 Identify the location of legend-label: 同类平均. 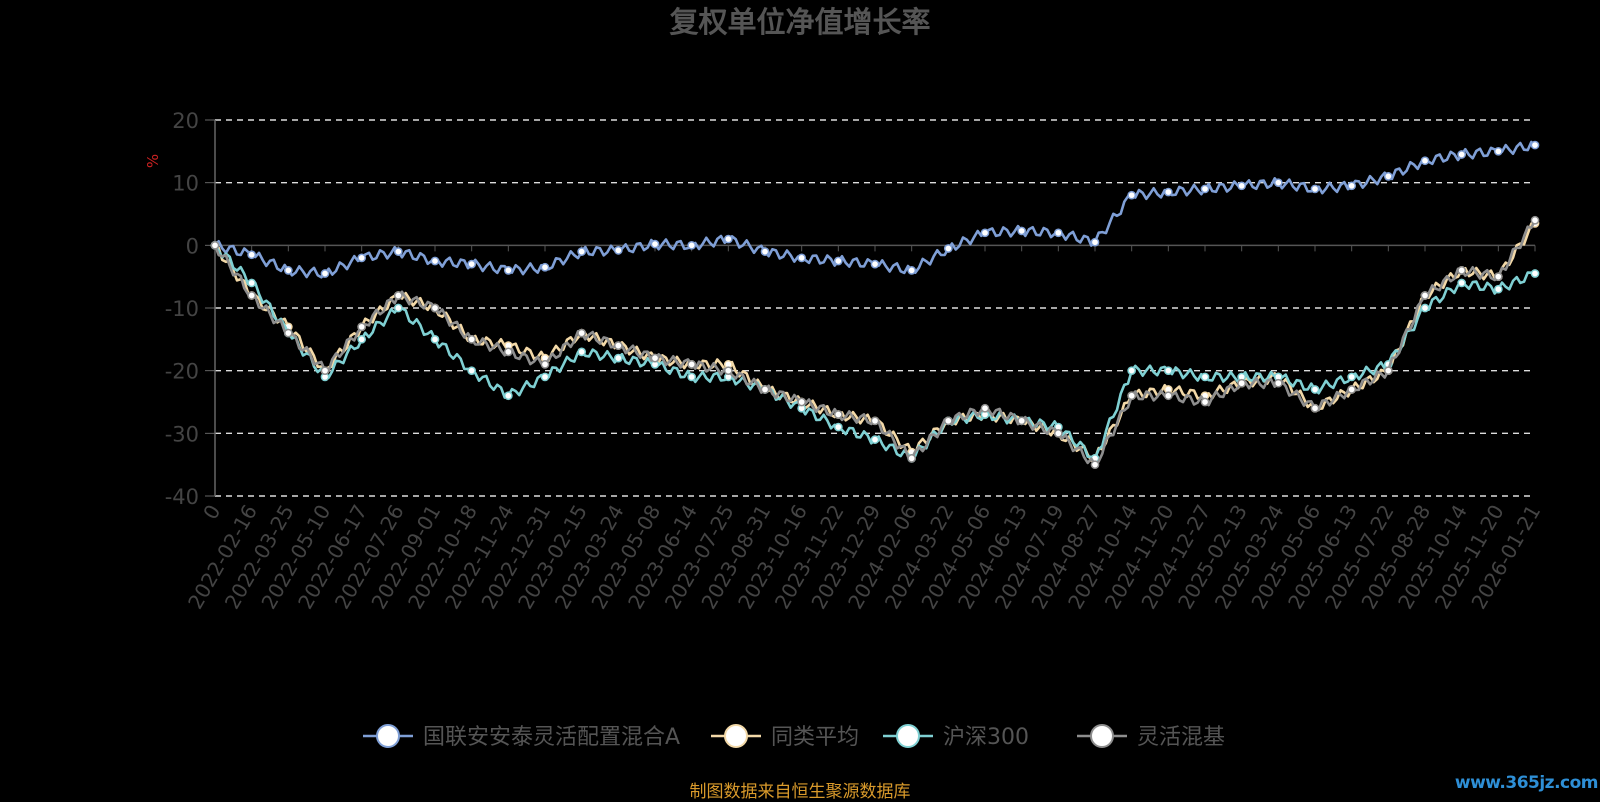
(815, 737).